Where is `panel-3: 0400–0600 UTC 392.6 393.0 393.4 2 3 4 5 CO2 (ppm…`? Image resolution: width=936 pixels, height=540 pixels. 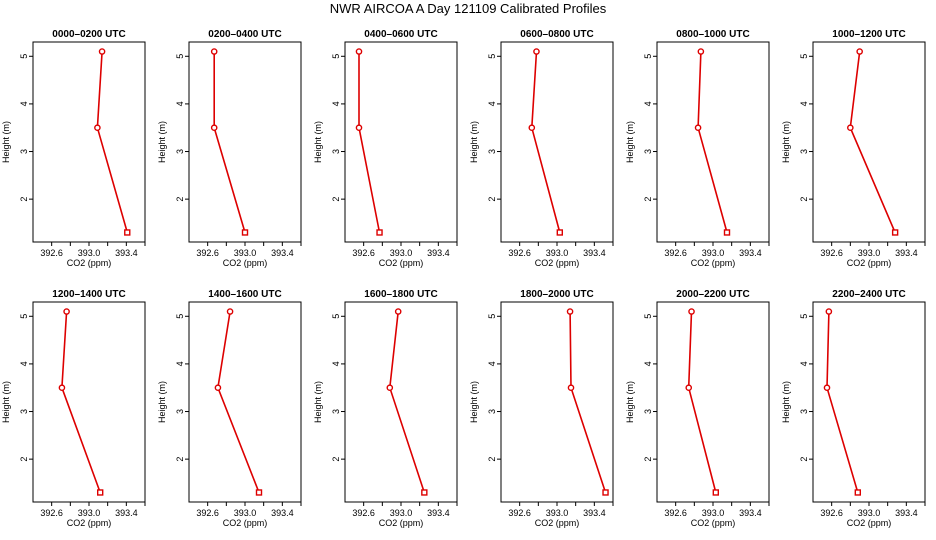 panel-3: 0400–0600 UTC 392.6 393.0 393.4 2 3 4 5 CO2 (ppm… is located at coordinates (385, 148).